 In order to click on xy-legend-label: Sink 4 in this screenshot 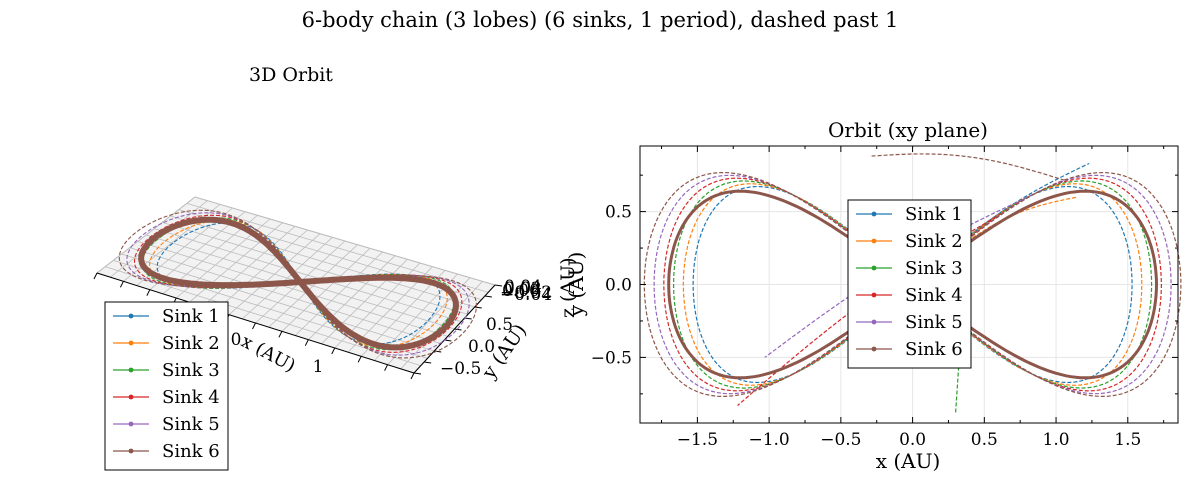, I will do `click(934, 295)`.